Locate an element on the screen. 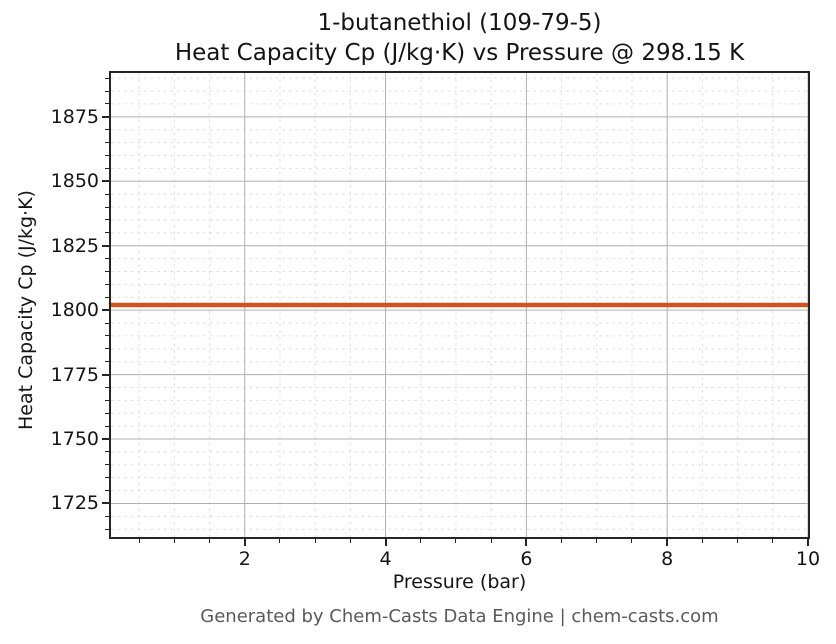 The image size is (836, 644). y-tick-label: 1875 is located at coordinates (74, 116).